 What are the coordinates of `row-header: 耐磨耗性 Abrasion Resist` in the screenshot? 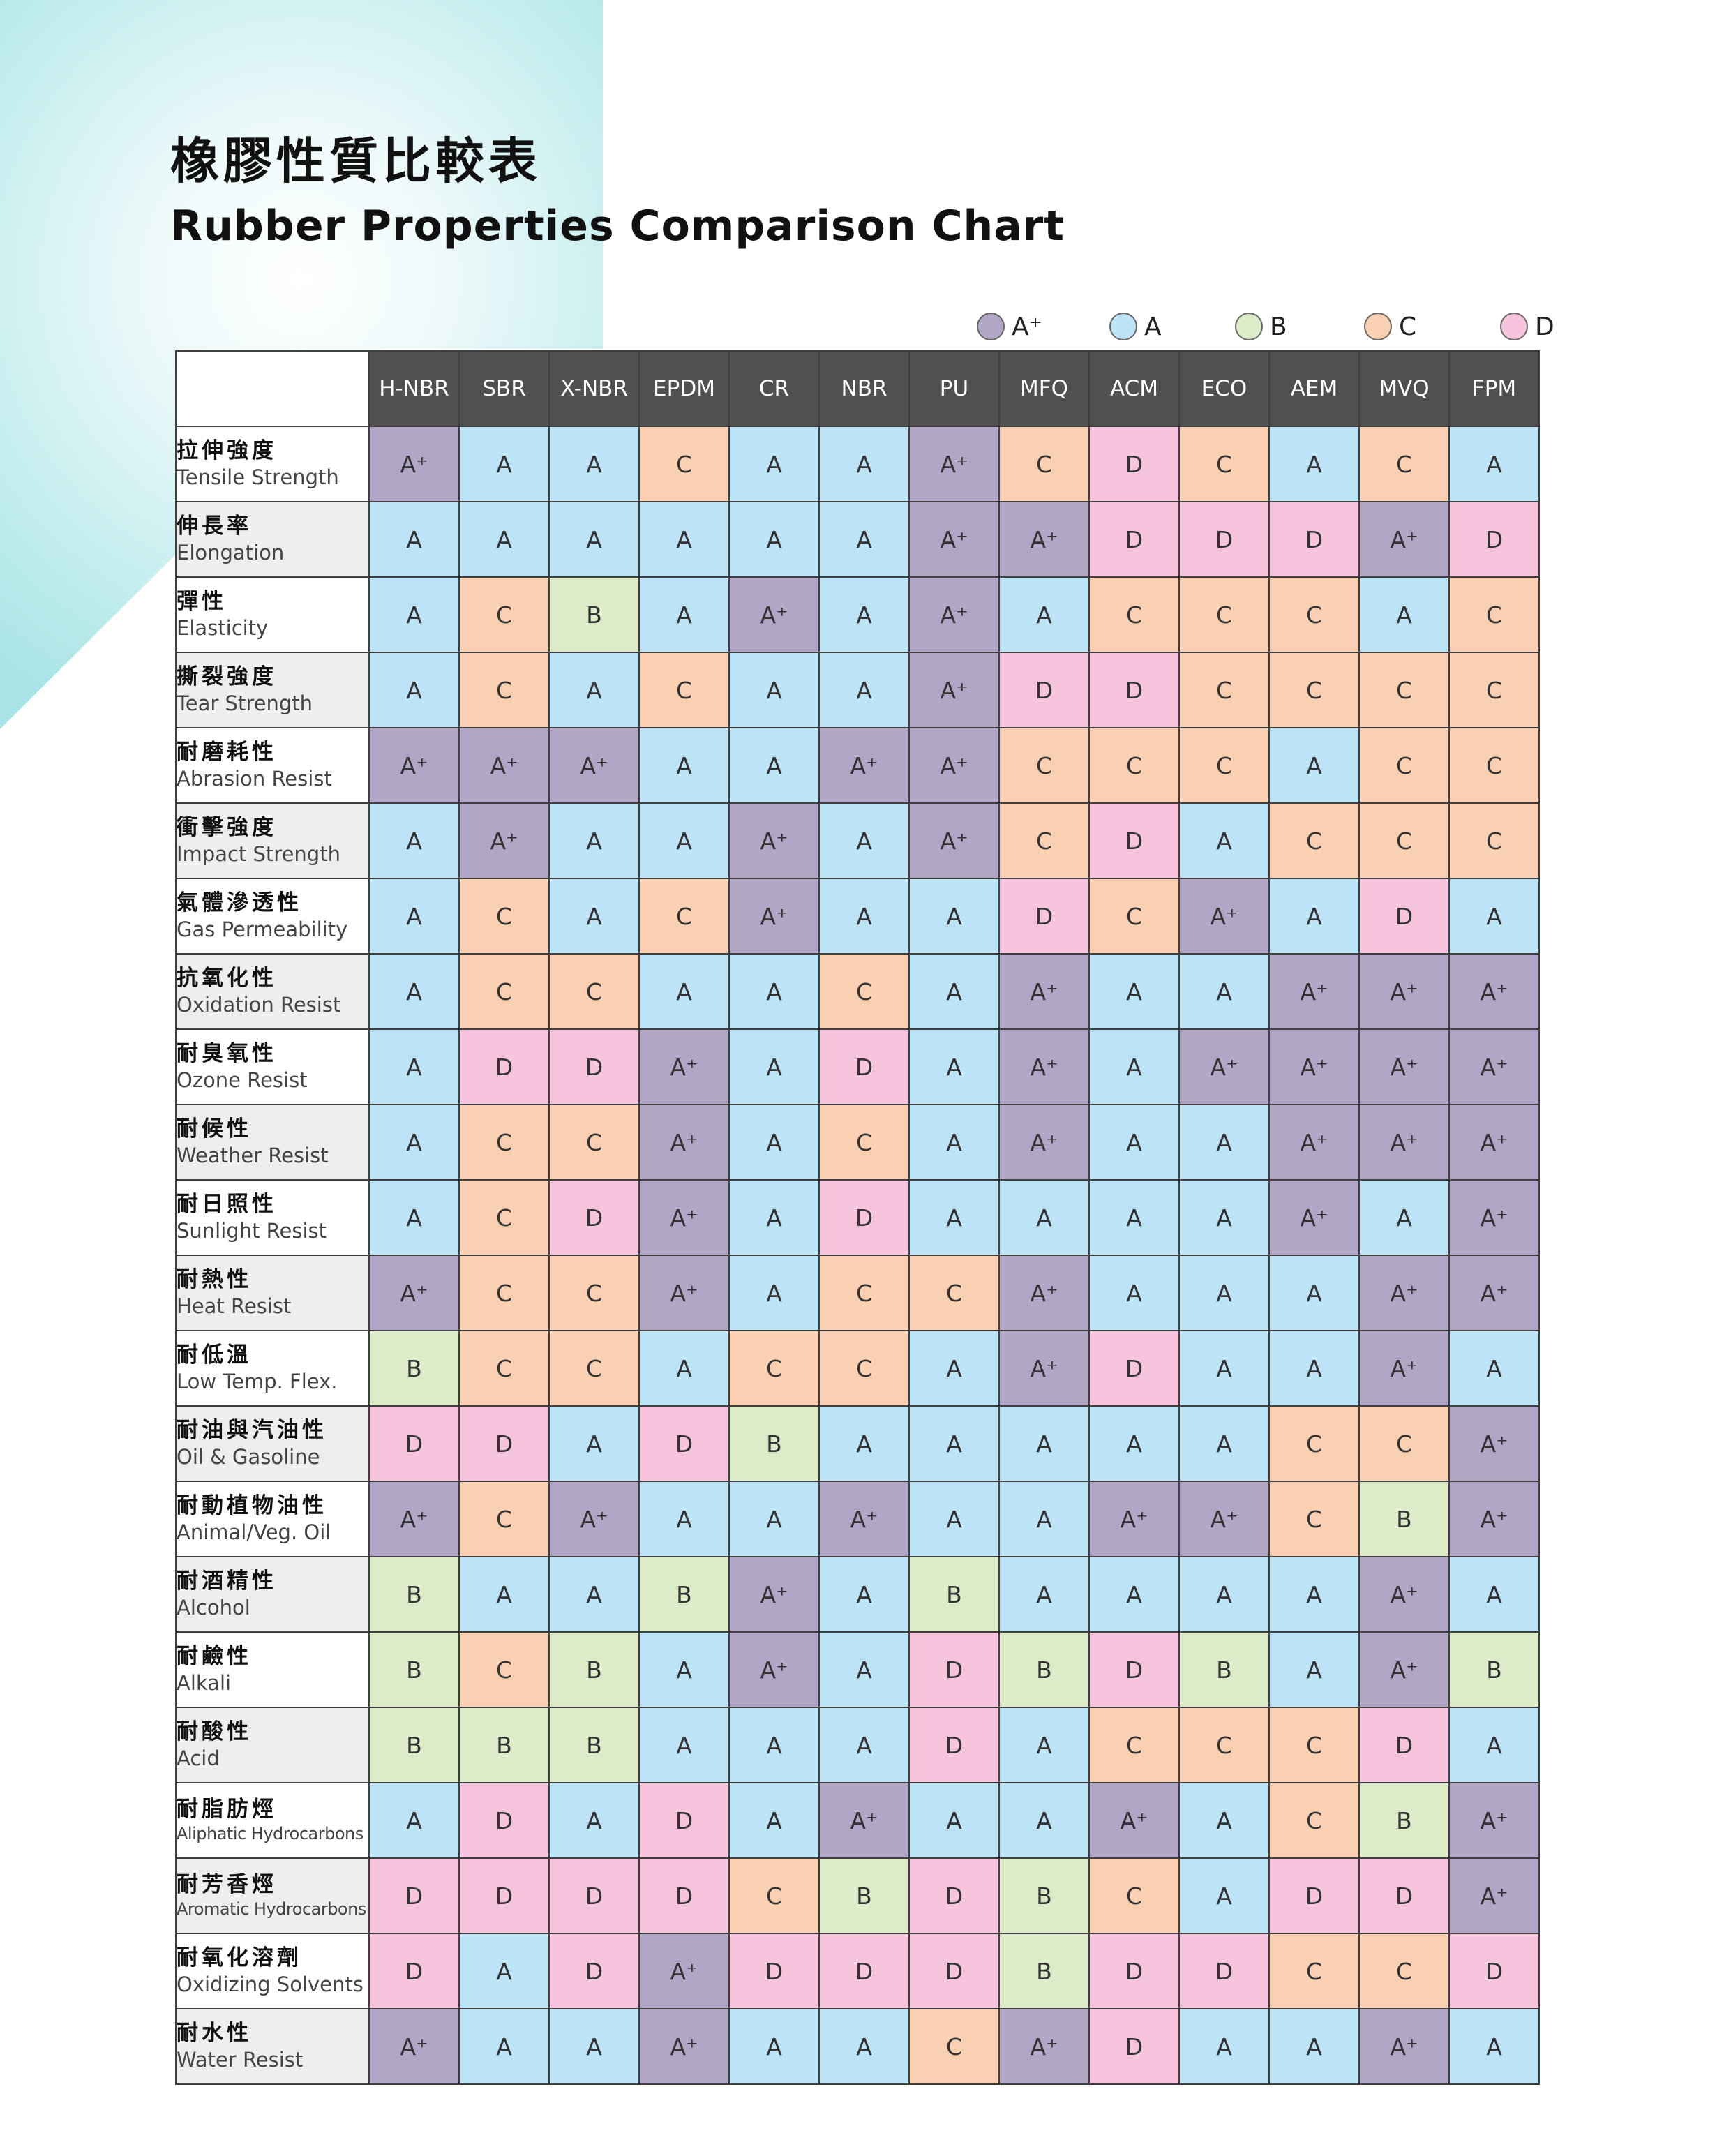 It's located at (272, 765).